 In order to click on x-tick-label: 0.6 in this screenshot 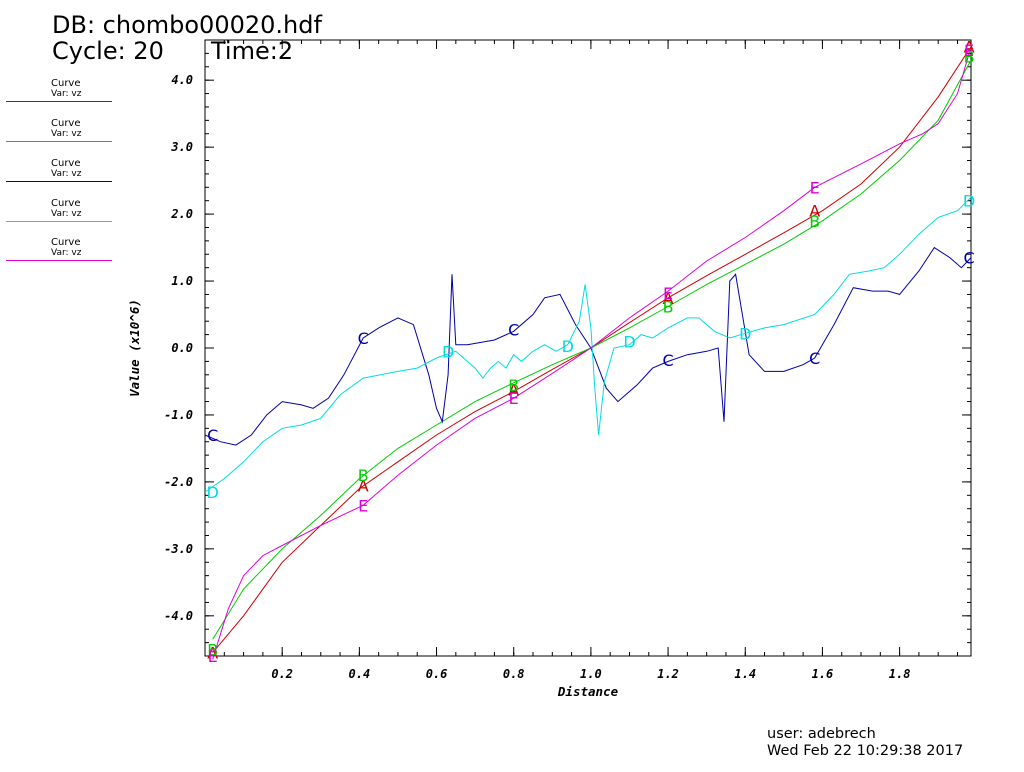, I will do `click(437, 674)`.